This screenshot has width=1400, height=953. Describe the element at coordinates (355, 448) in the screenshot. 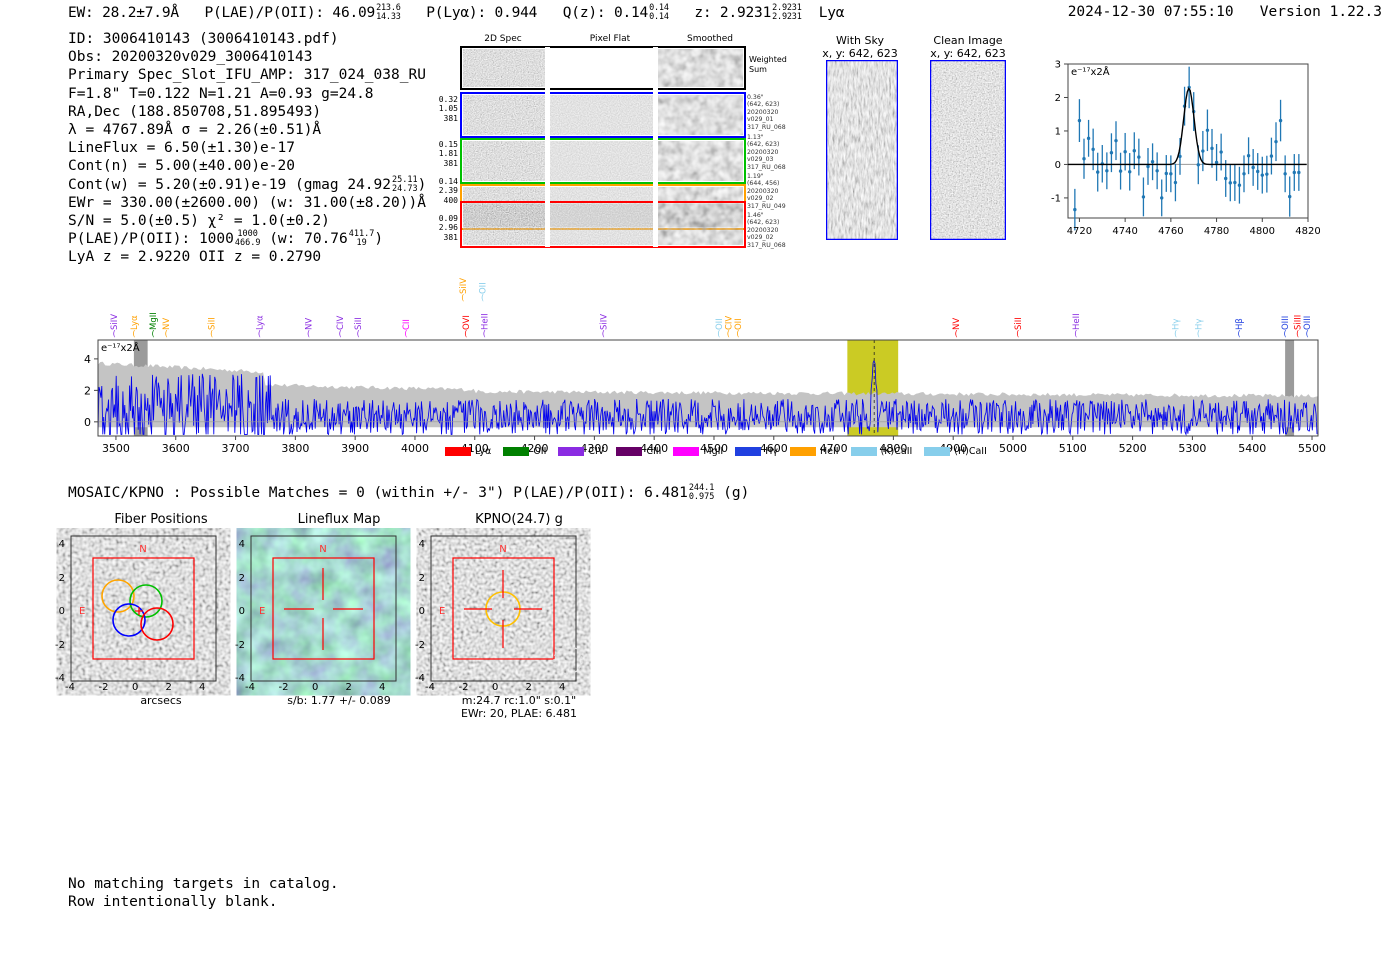

I see `svg-text: 3900` at that location.